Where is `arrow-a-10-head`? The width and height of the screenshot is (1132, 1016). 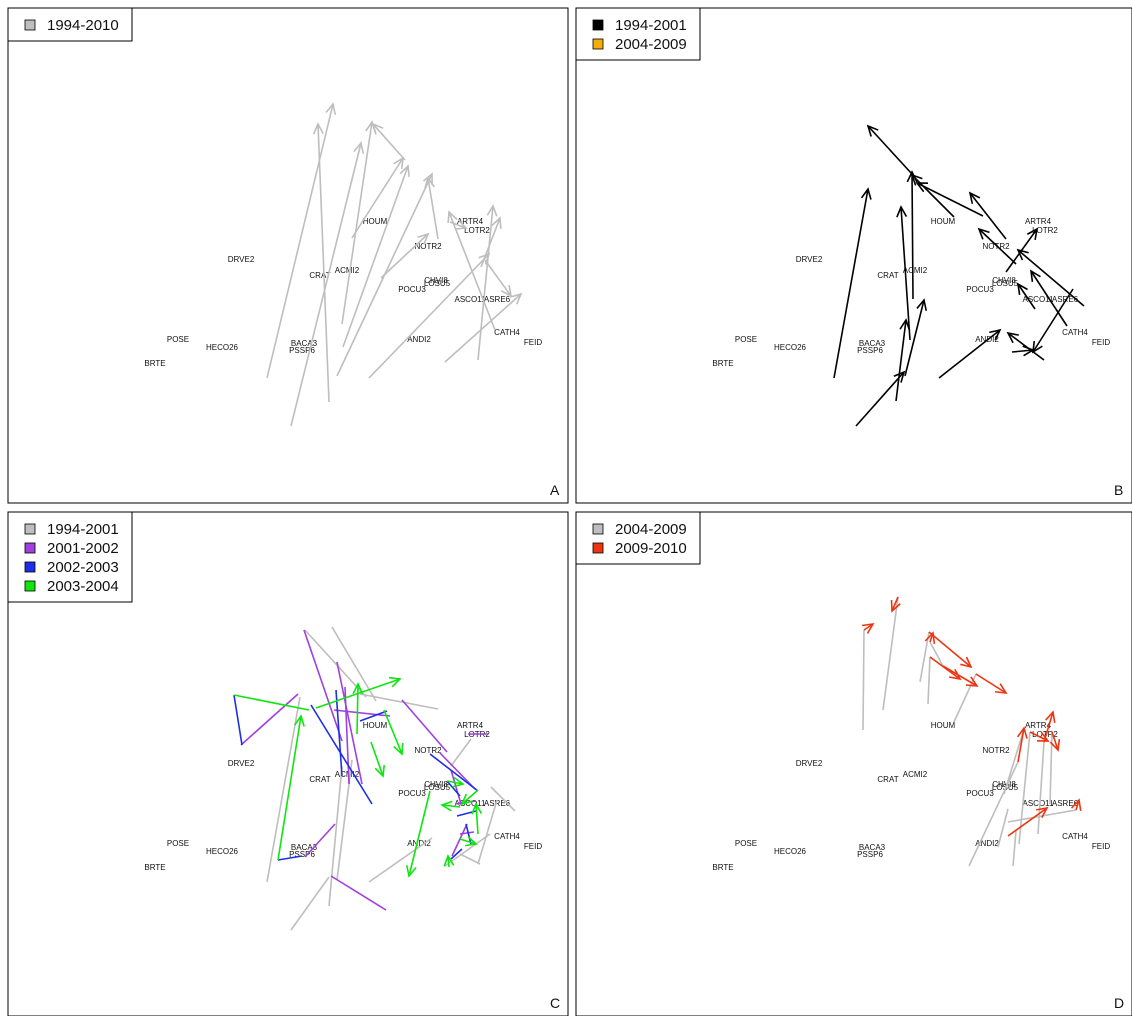 arrow-a-10-head is located at coordinates (492, 210).